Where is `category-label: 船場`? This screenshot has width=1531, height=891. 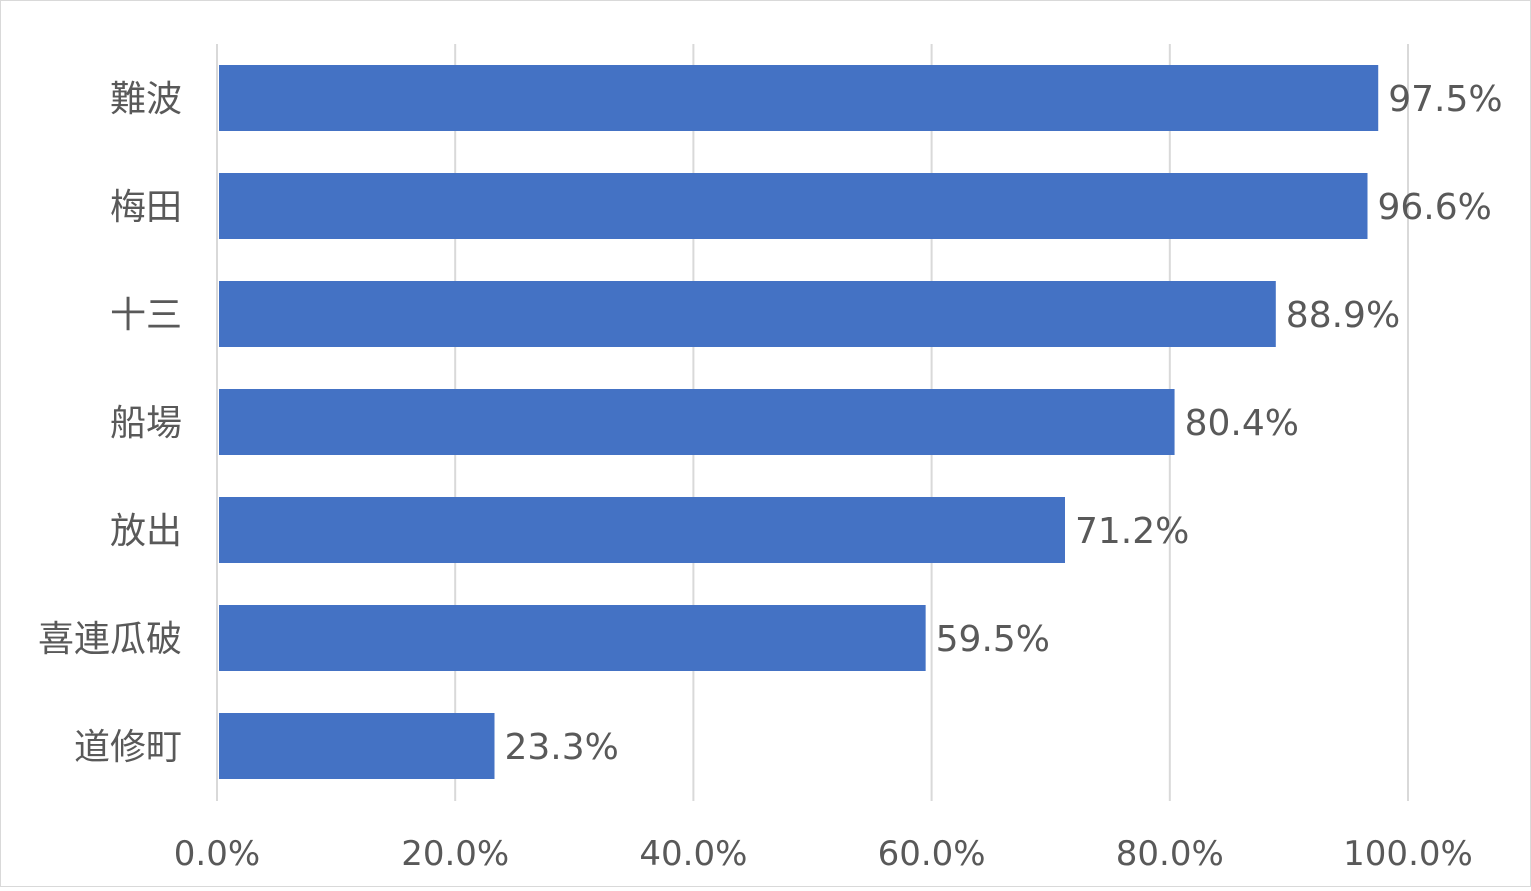 category-label: 船場 is located at coordinates (146, 423).